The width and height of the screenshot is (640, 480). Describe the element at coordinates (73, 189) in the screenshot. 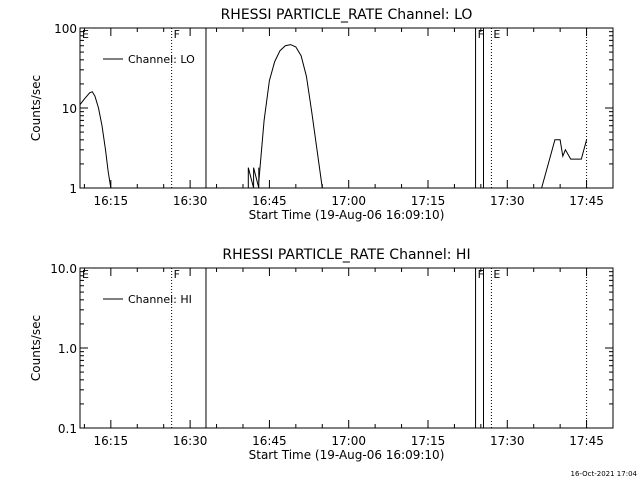

I see `y-tick-label: 1` at that location.